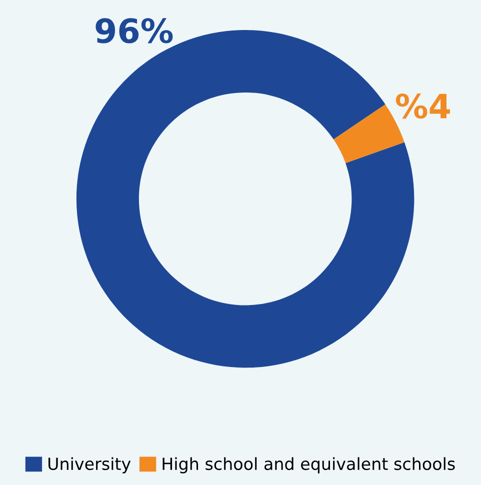  Describe the element at coordinates (308, 465) in the screenshot. I see `legend-label: High school and equivalent schools` at that location.